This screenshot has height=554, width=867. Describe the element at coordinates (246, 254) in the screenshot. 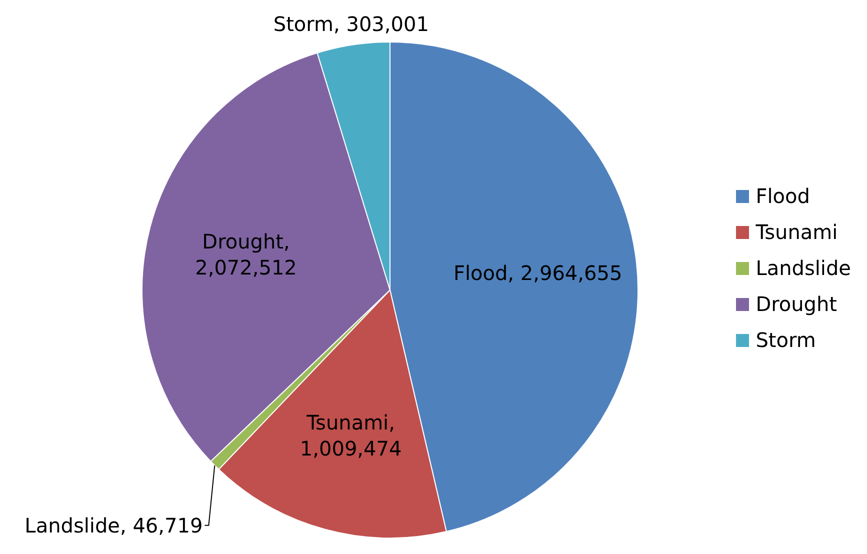

I see `data-label: Drought, 2,072,512` at that location.